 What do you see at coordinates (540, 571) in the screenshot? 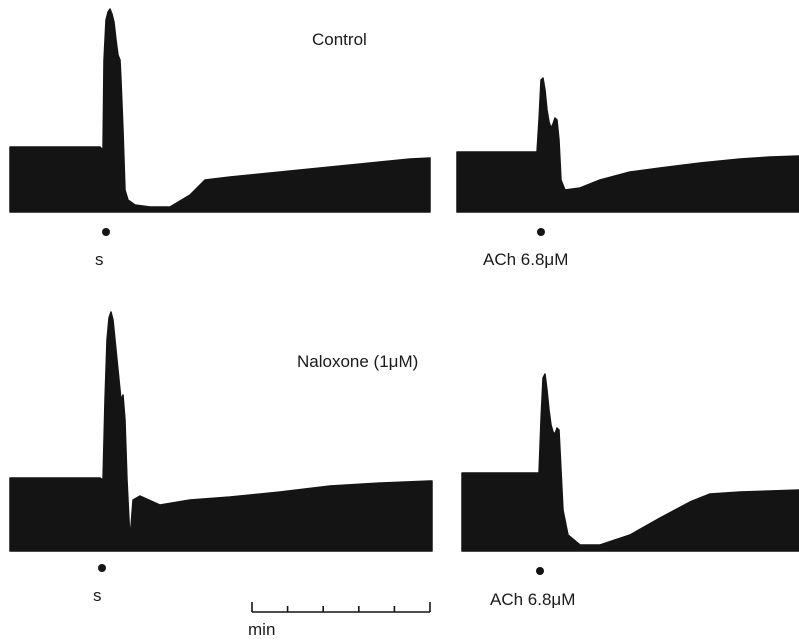
I see `naloxone-ach-marker` at bounding box center [540, 571].